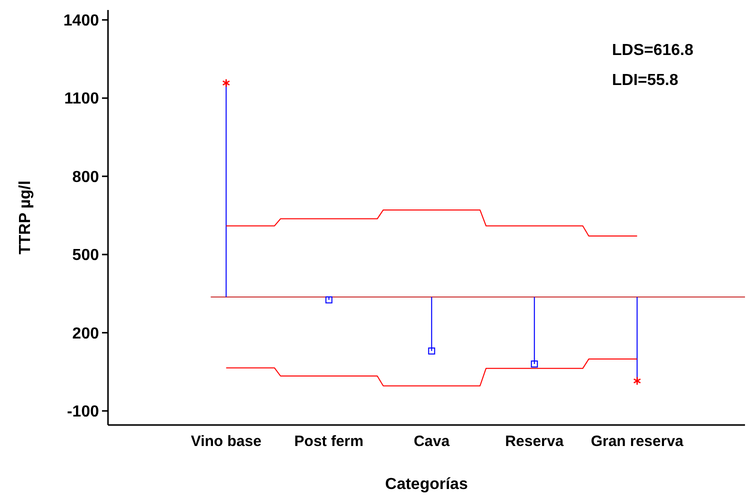  Describe the element at coordinates (534, 441) in the screenshot. I see `x-tick-label: Reserva` at that location.